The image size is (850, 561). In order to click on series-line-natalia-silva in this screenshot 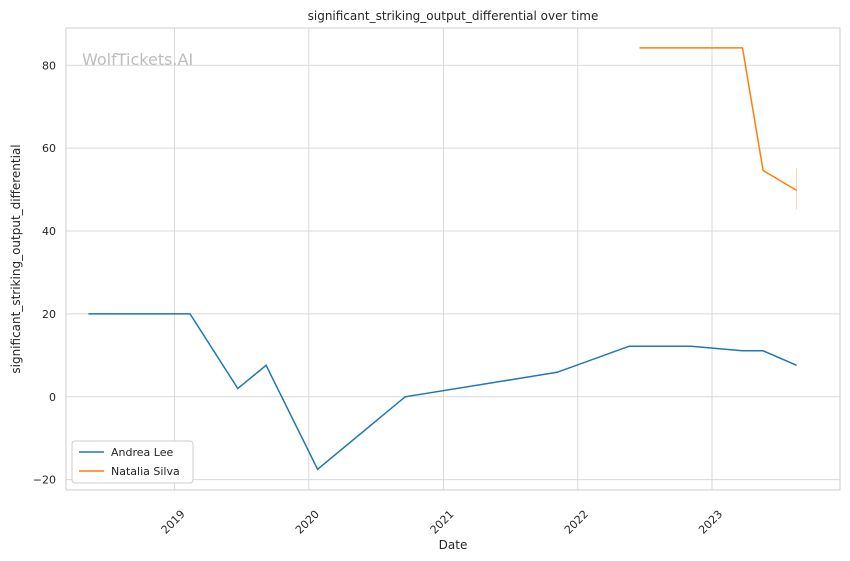, I will do `click(718, 119)`.